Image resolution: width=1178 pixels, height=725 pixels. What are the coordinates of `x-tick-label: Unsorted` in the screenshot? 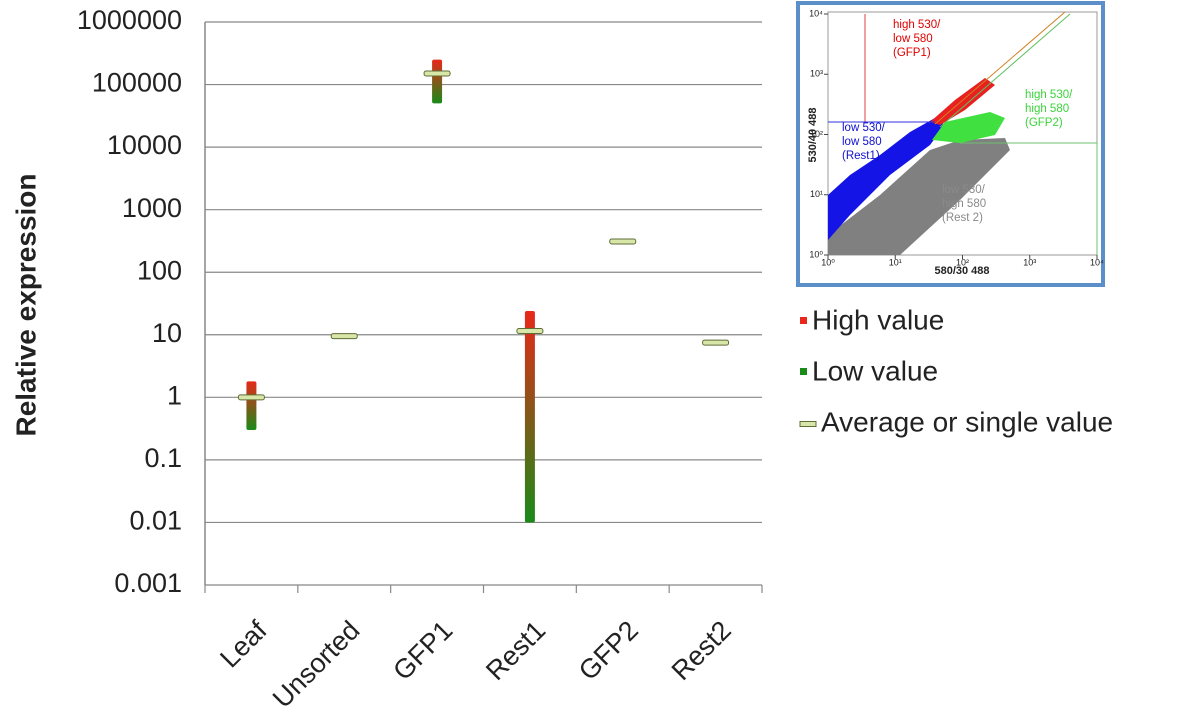 It's located at (316, 664).